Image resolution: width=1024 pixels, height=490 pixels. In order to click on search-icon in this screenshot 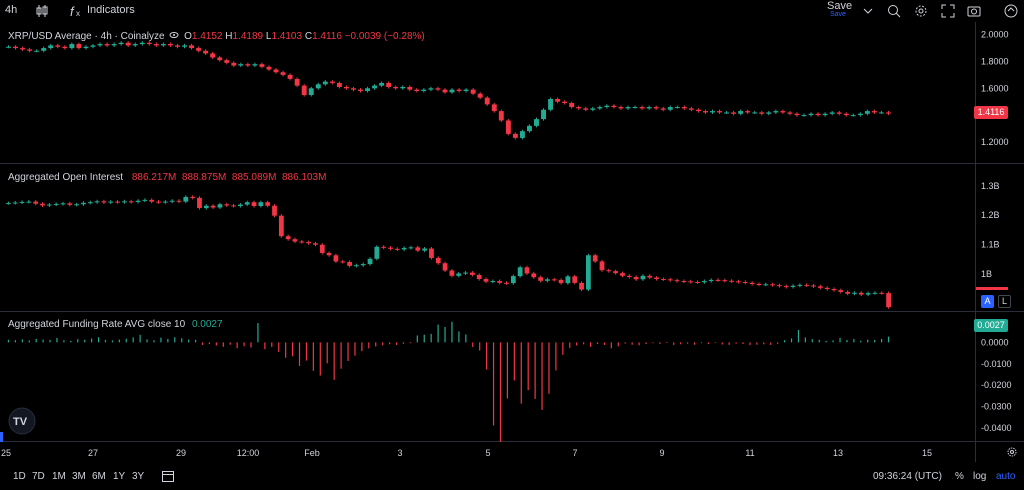, I will do `click(894, 11)`.